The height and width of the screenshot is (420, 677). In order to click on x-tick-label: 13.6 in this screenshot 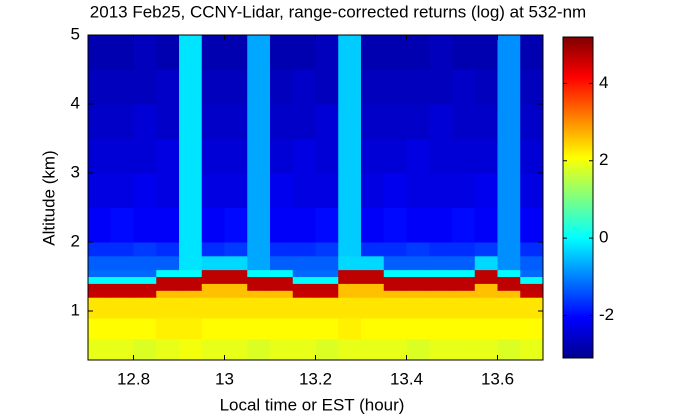, I will do `click(497, 378)`.